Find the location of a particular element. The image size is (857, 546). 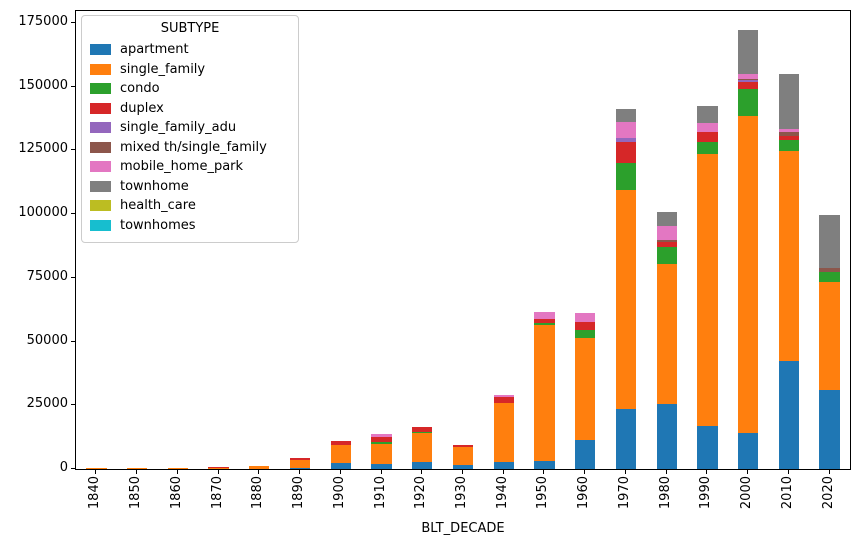

x-tick-label: 1990 is located at coordinates (706, 493).